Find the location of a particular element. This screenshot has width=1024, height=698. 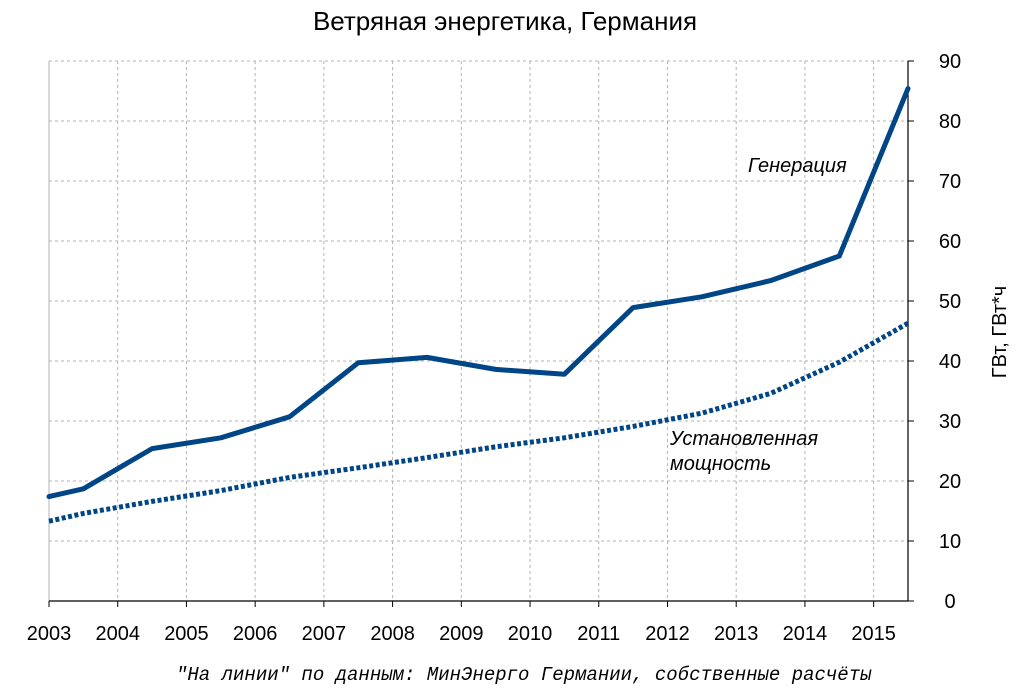

y-tick-label: 90 is located at coordinates (950, 62).